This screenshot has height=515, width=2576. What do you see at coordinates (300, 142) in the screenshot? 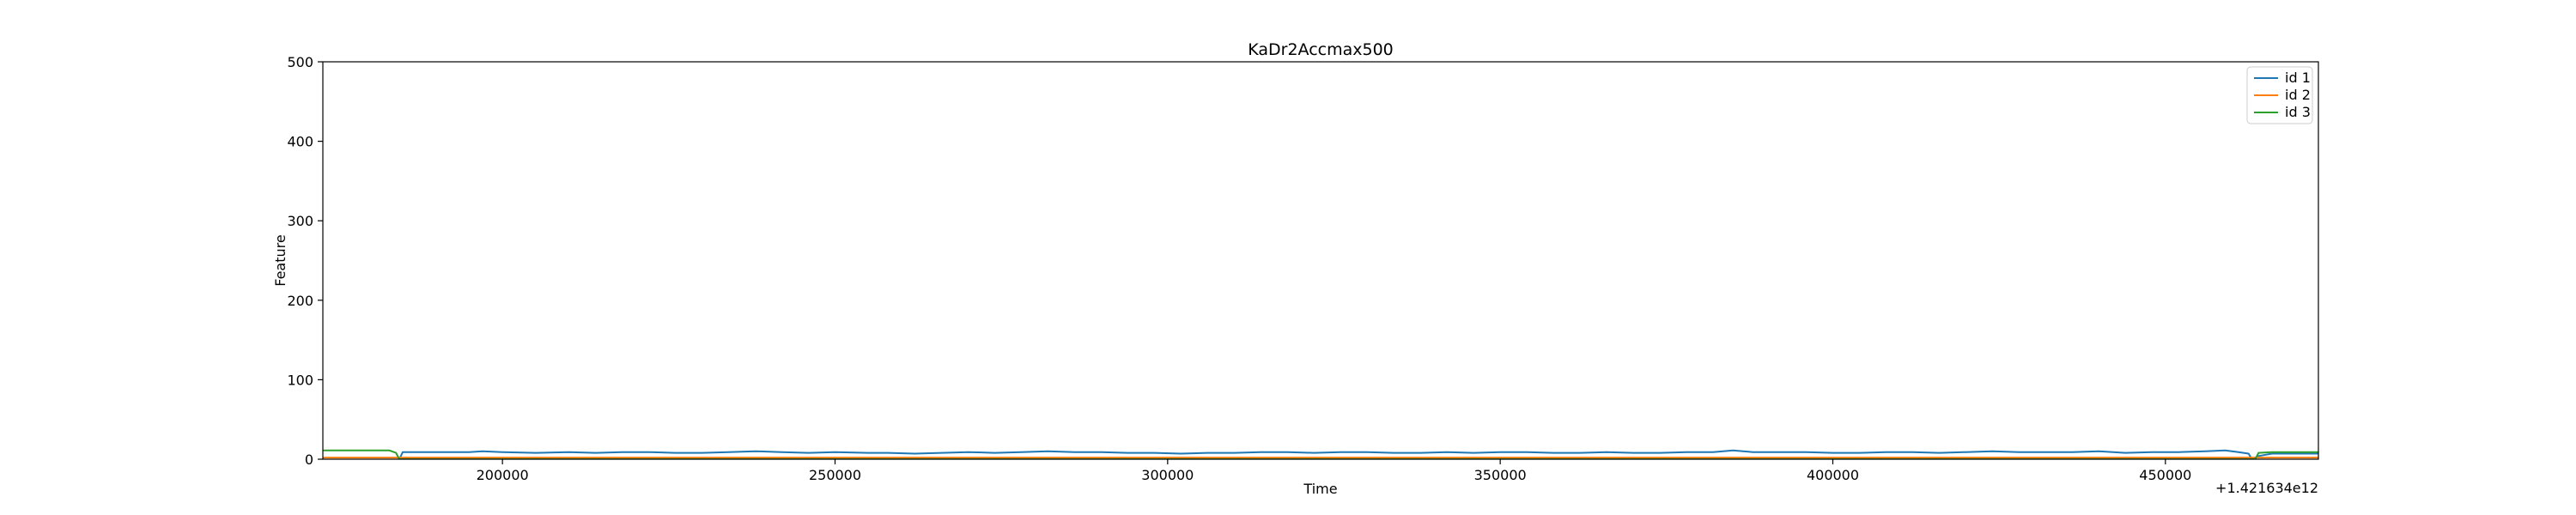
I see `y-tick-label: 400` at bounding box center [300, 142].